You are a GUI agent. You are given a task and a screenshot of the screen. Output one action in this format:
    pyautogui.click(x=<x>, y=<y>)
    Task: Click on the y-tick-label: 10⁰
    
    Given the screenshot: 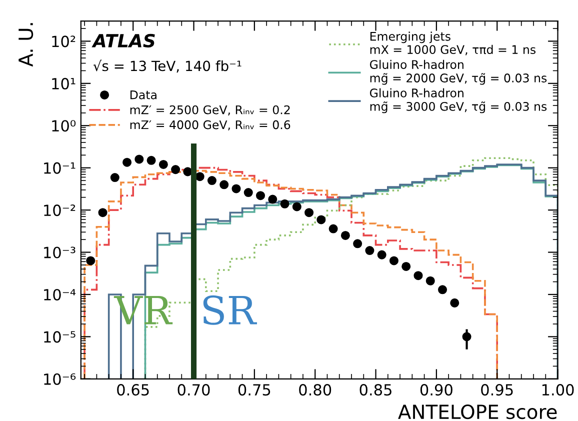 What is the action you would take?
    pyautogui.click(x=64, y=126)
    